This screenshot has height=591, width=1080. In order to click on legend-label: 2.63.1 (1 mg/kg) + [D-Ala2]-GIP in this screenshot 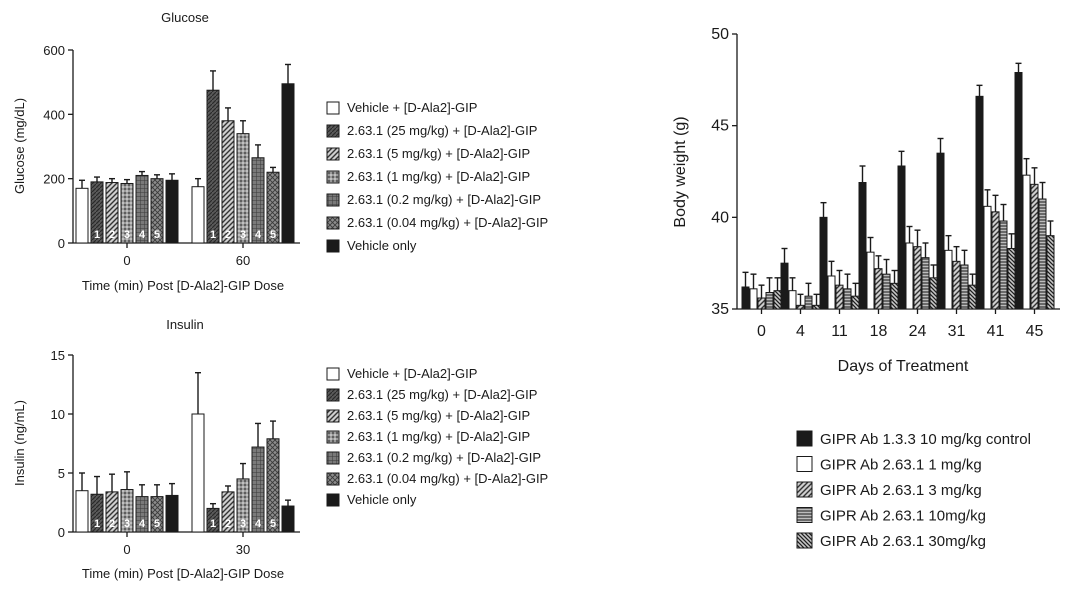, I will do `click(438, 176)`.